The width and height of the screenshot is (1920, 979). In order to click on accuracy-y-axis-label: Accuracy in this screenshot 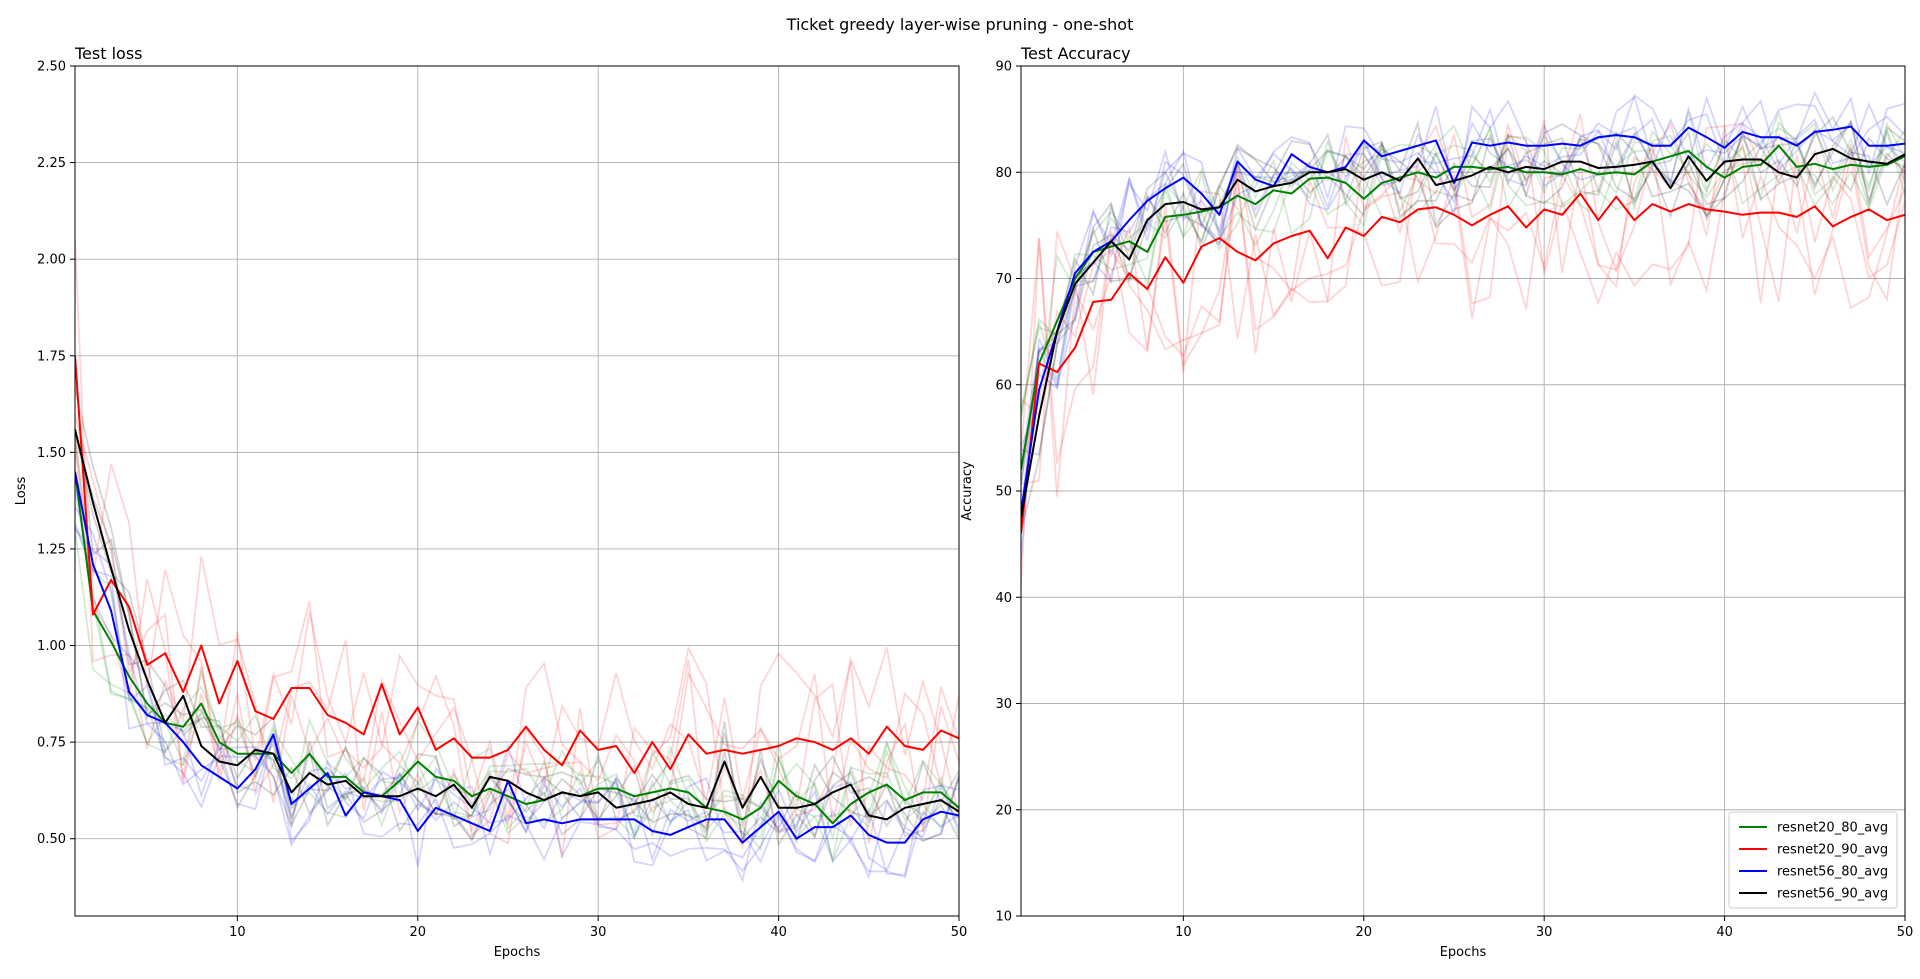, I will do `click(967, 491)`.